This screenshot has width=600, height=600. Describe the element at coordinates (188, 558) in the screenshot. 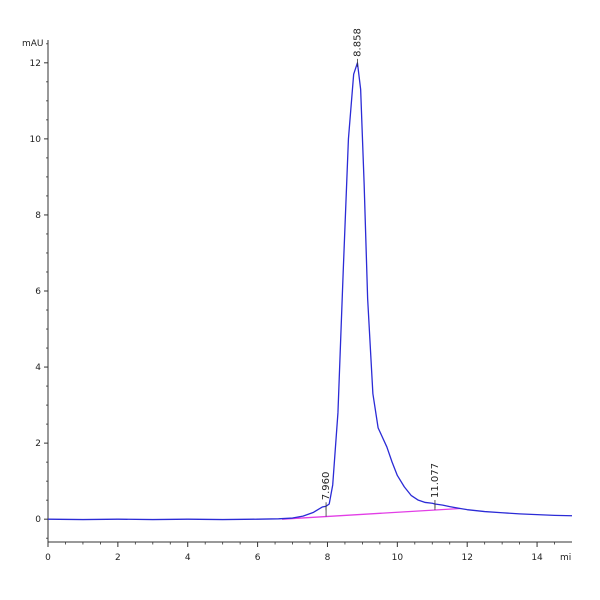

I see `x-tick-label: 4` at that location.